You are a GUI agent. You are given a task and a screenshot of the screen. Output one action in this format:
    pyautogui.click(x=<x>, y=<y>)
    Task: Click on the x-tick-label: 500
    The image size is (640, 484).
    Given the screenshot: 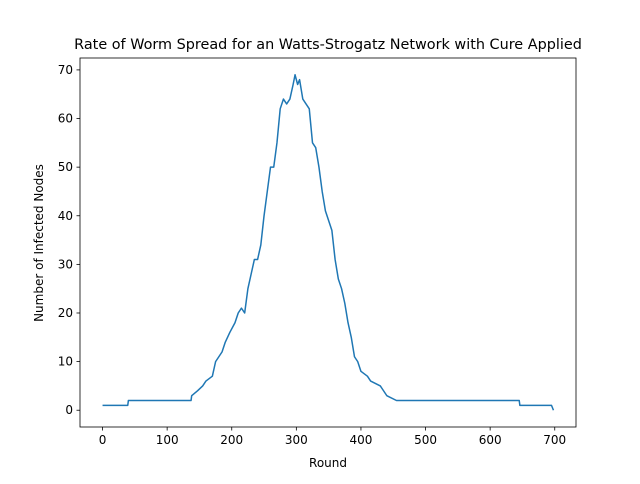 What is the action you would take?
    pyautogui.click(x=425, y=440)
    